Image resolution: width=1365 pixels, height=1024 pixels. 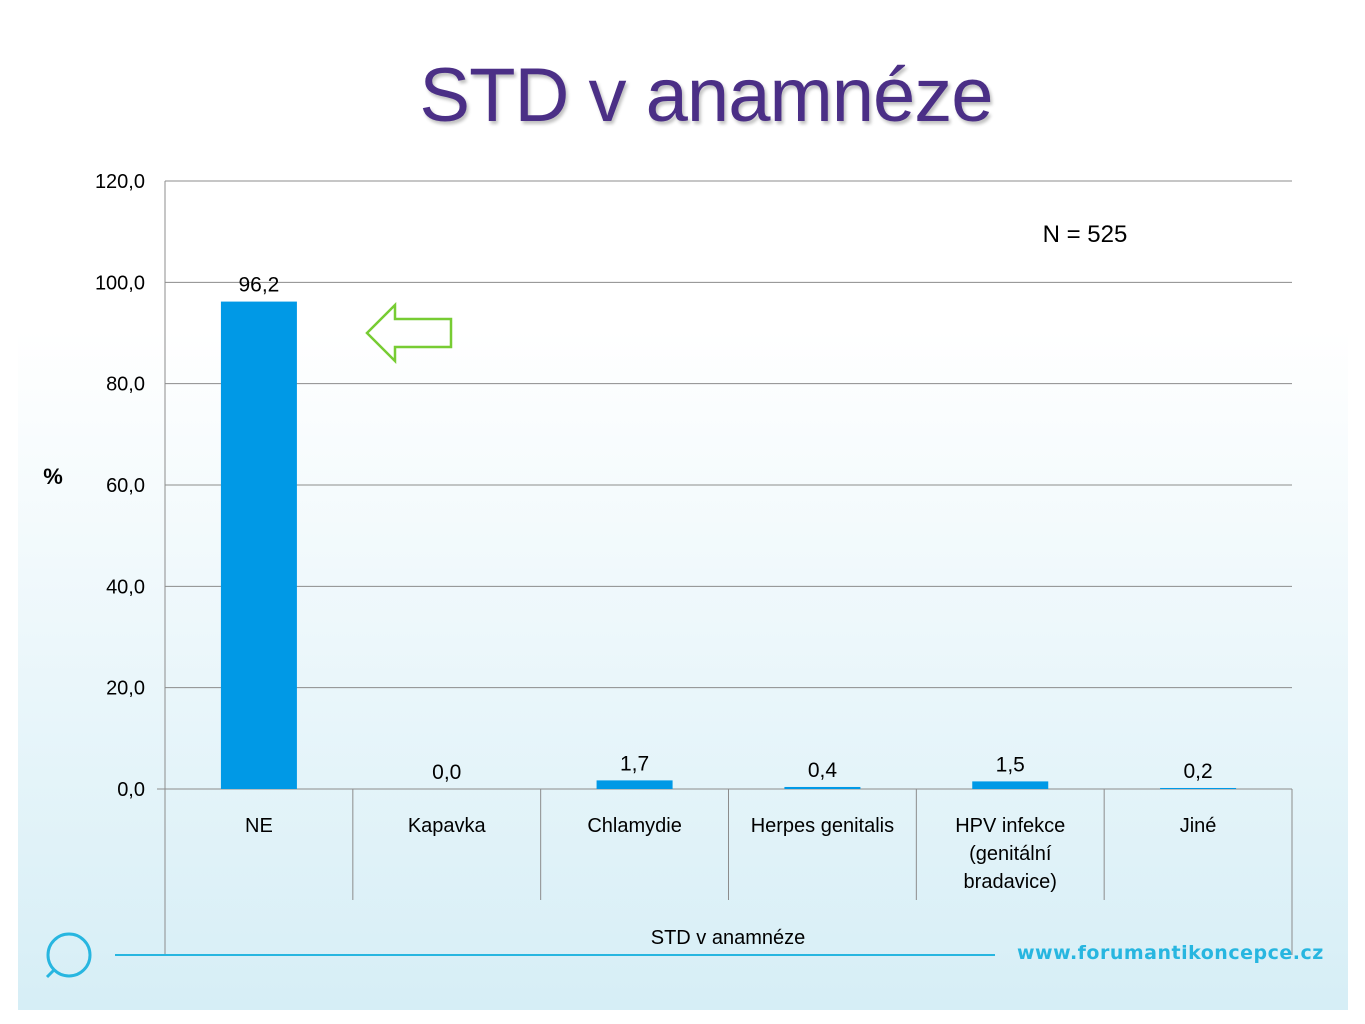 I want to click on y-tick-label: 20,0, so click(x=125, y=689).